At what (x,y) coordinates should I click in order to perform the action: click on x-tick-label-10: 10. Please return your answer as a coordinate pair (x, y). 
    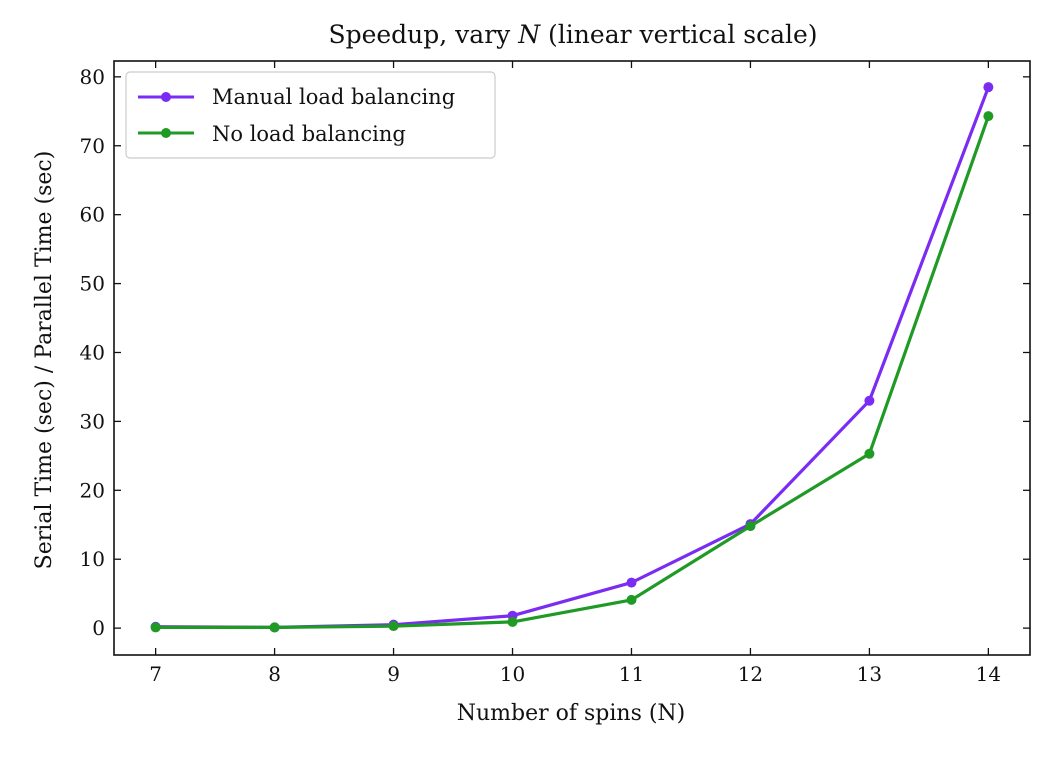
    Looking at the image, I should click on (512, 674).